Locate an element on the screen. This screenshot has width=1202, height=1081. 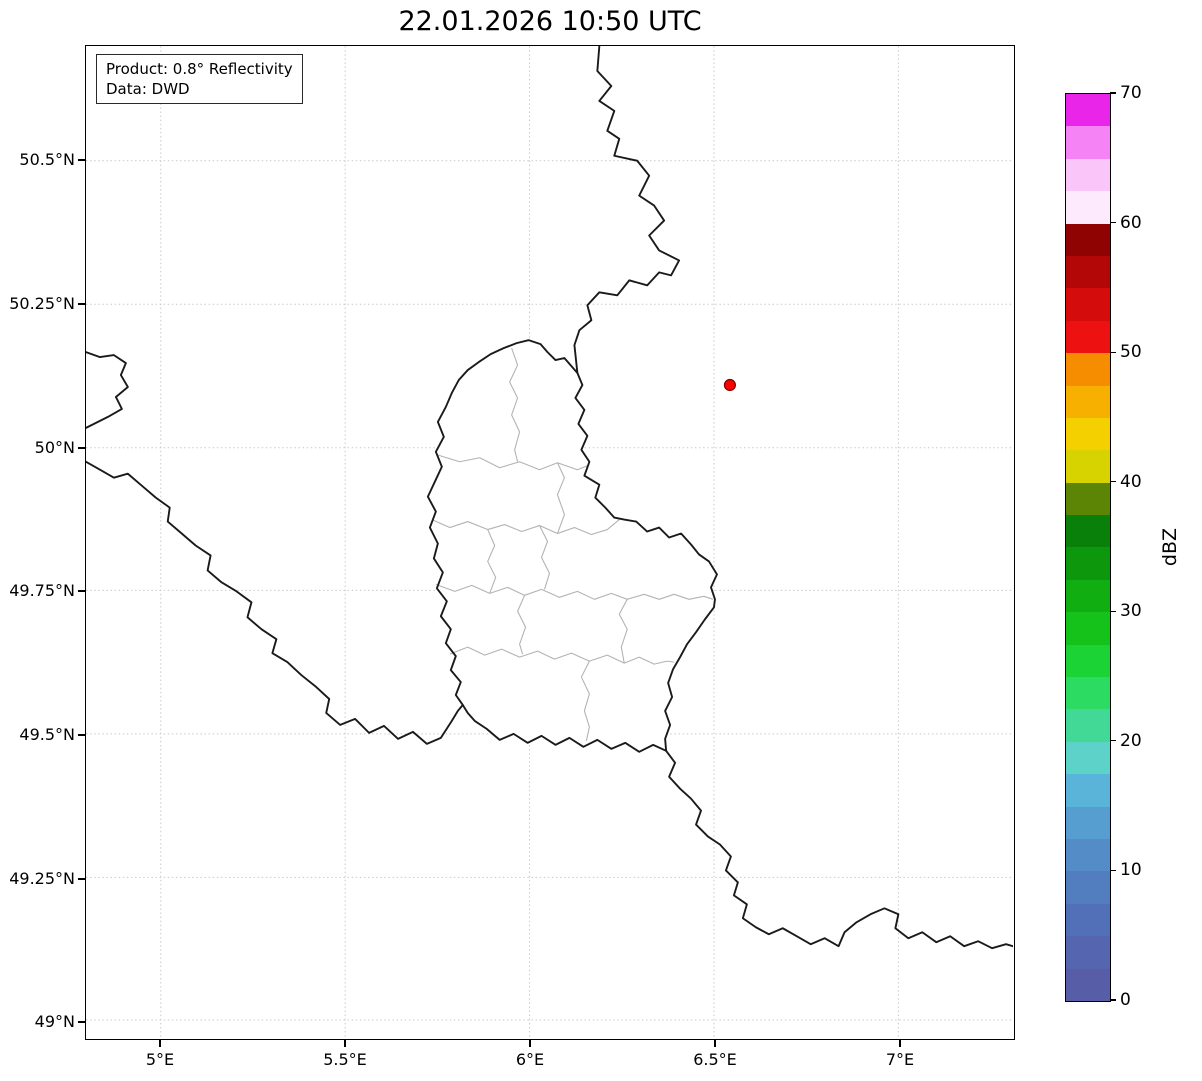
border-france-belgium-salient is located at coordinates (107, 390).